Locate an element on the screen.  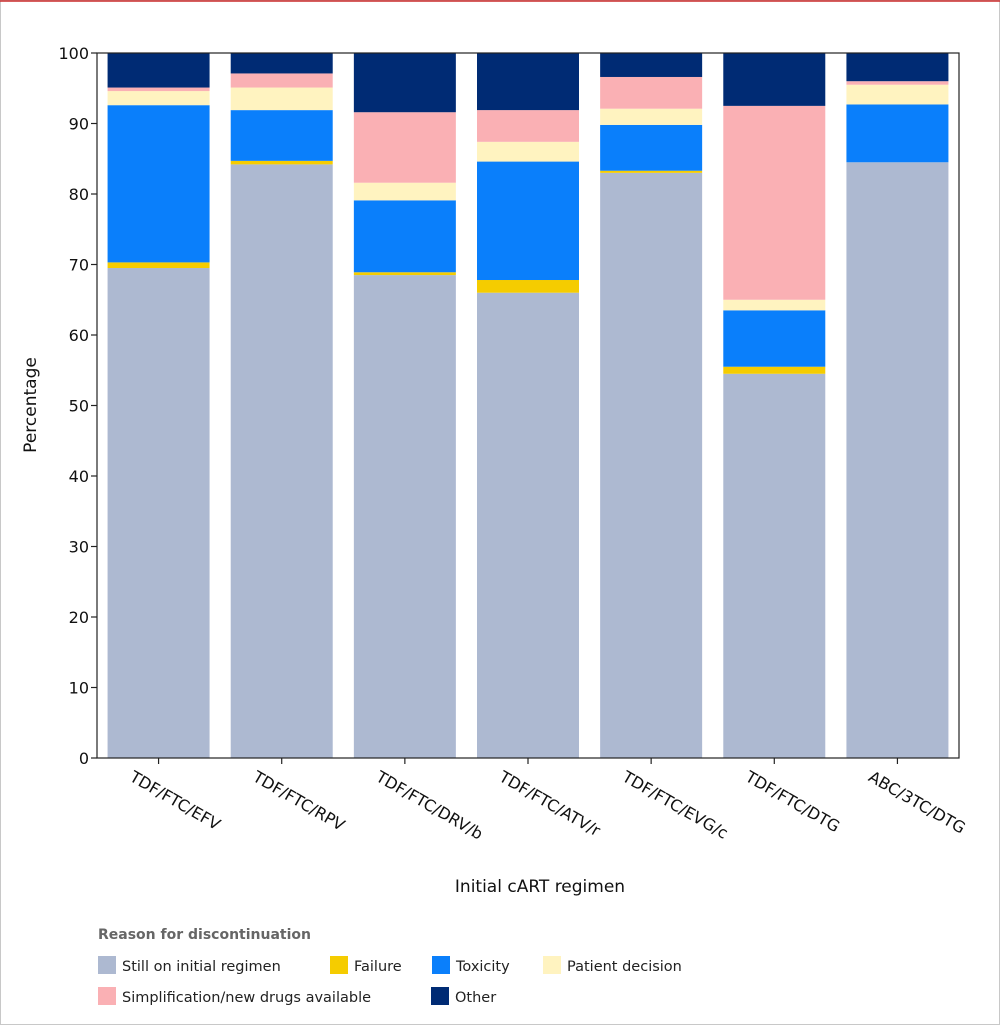
bar-tdf-ftc-rpv-still-on-initial-regimen is located at coordinates (281, 461).